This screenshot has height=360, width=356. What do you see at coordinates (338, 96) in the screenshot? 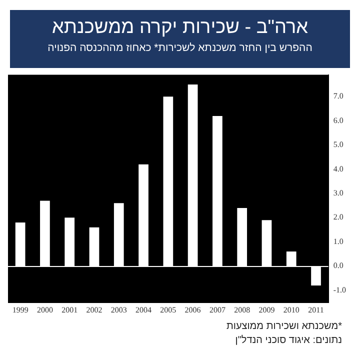
I see `y-tick-label: 7.0` at bounding box center [338, 96].